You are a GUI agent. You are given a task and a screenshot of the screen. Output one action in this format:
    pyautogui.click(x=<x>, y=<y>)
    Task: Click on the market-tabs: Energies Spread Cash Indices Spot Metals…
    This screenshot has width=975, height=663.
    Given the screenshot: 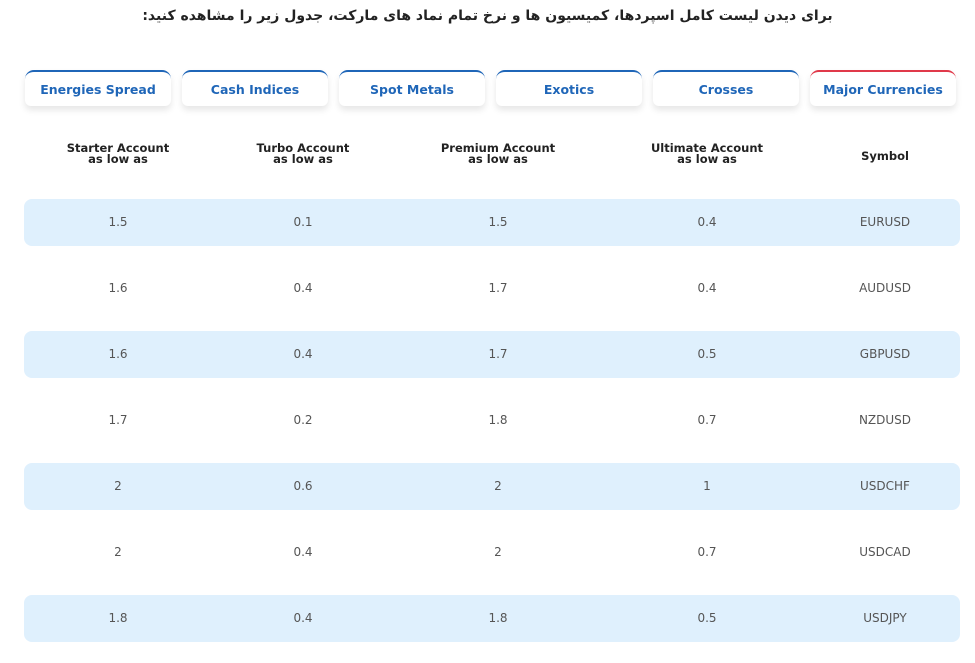 What is the action you would take?
    pyautogui.click(x=491, y=89)
    